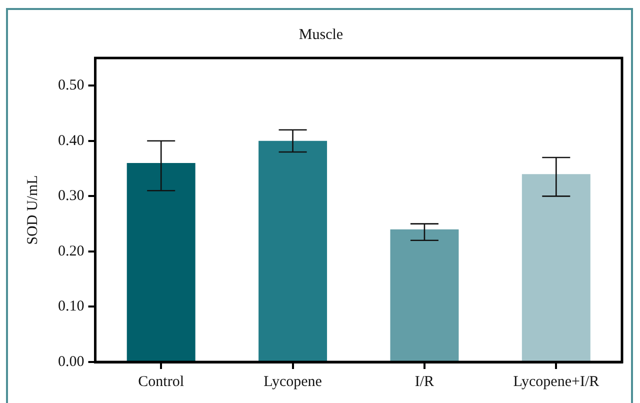 The height and width of the screenshot is (403, 640). What do you see at coordinates (424, 382) in the screenshot?
I see `x-tick-label: I/R` at bounding box center [424, 382].